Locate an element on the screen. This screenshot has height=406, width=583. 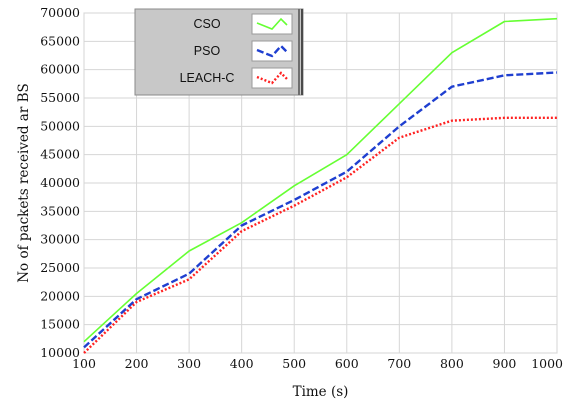
y-tick-label: 10000 is located at coordinates (60, 352).